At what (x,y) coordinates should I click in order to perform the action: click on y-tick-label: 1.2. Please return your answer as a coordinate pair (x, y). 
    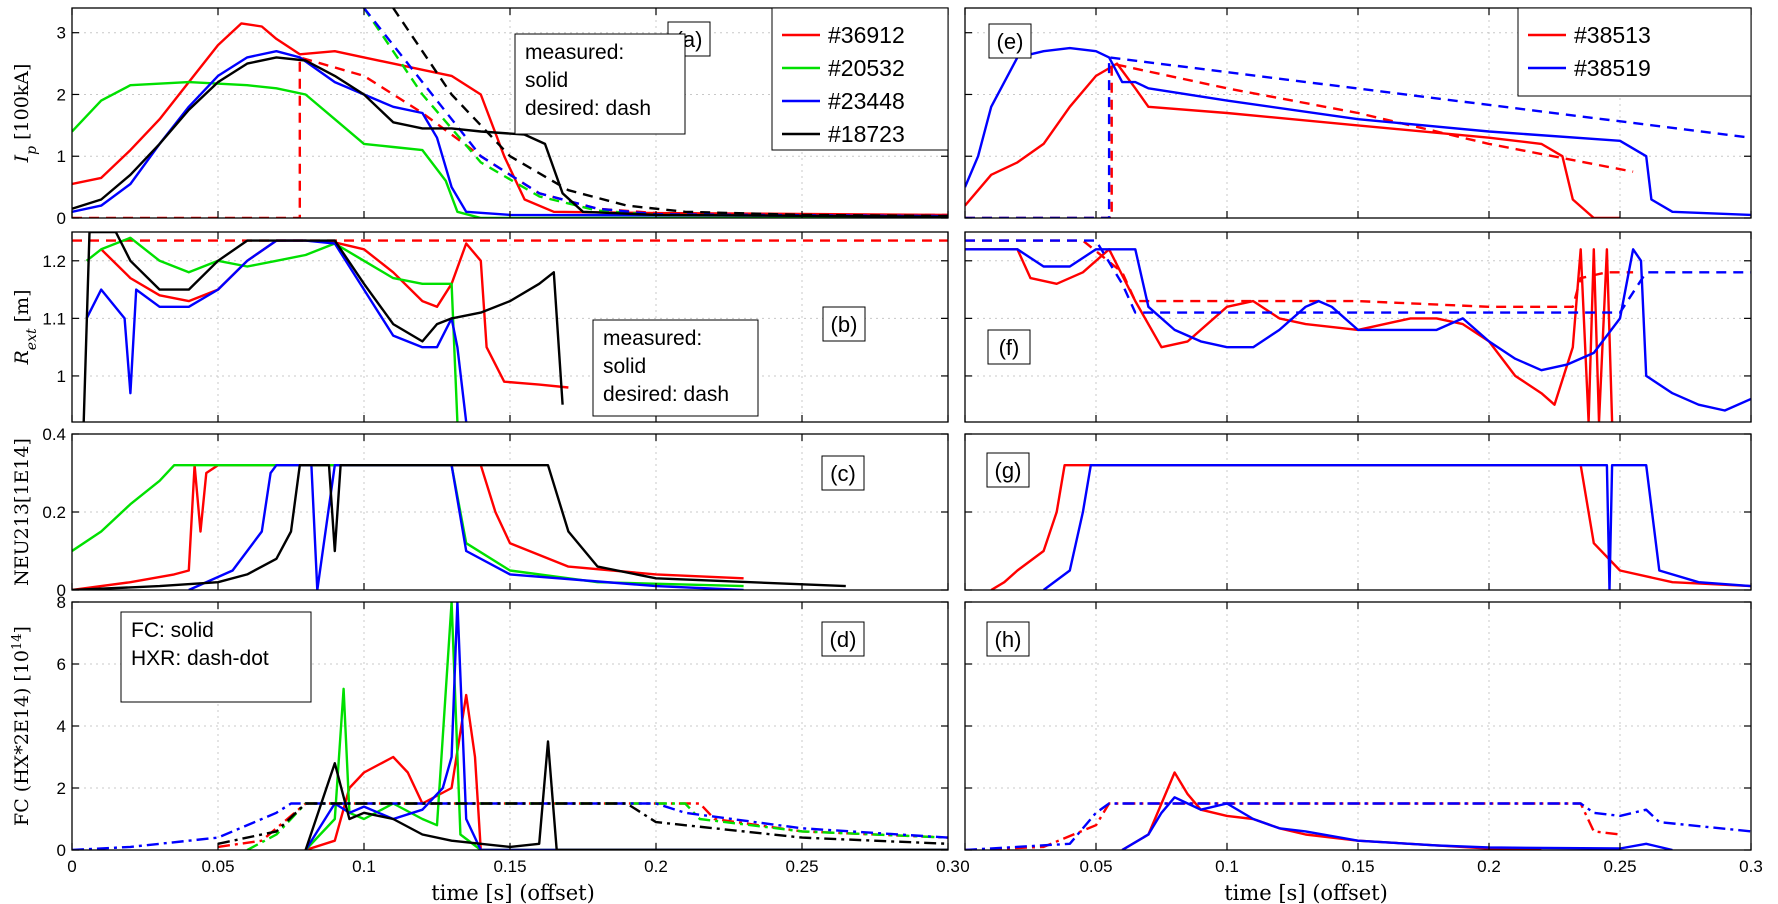
    Looking at the image, I should click on (54, 261).